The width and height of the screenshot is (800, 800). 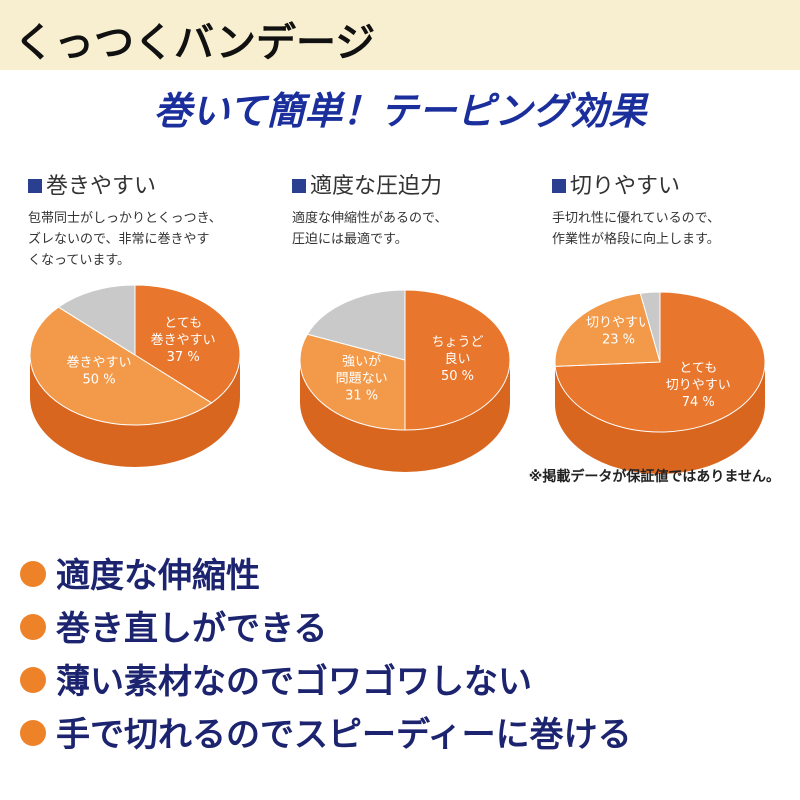 What do you see at coordinates (79, 260) in the screenshot?
I see `description-line: くなっています。` at bounding box center [79, 260].